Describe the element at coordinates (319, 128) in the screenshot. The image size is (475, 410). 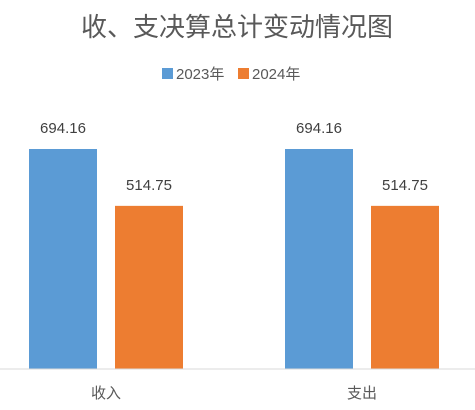
I see `data-label-2-1: 694.16` at that location.